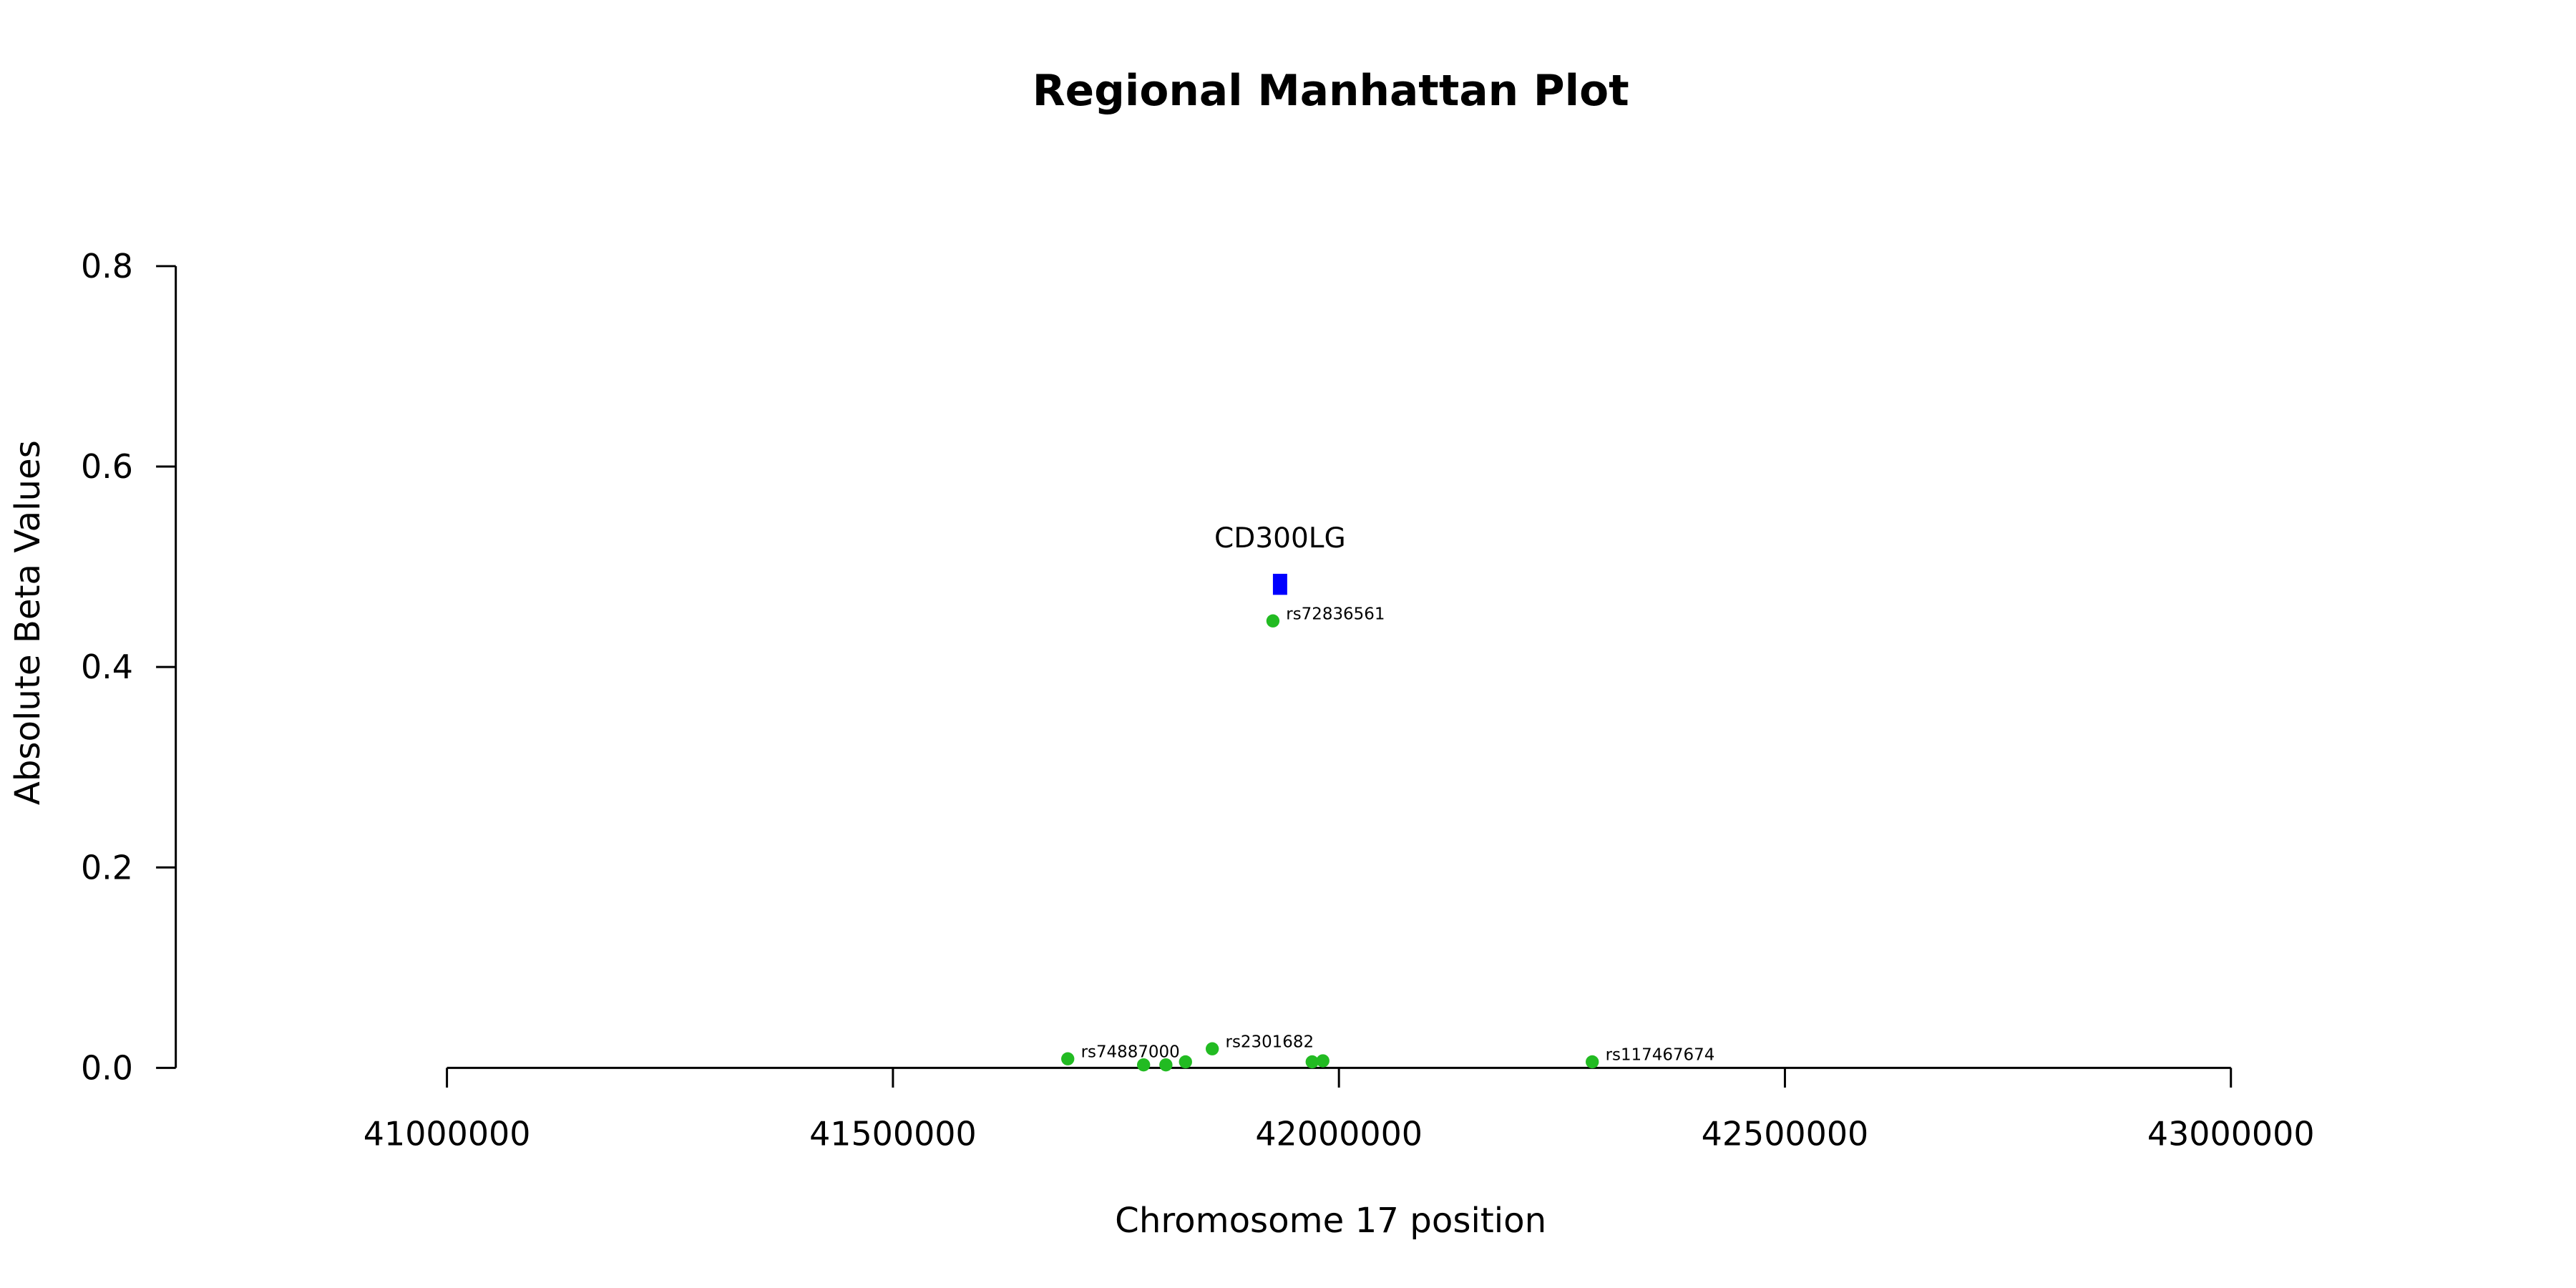 The image size is (2576, 1288). I want to click on x-tick-label: 41000000, so click(447, 1133).